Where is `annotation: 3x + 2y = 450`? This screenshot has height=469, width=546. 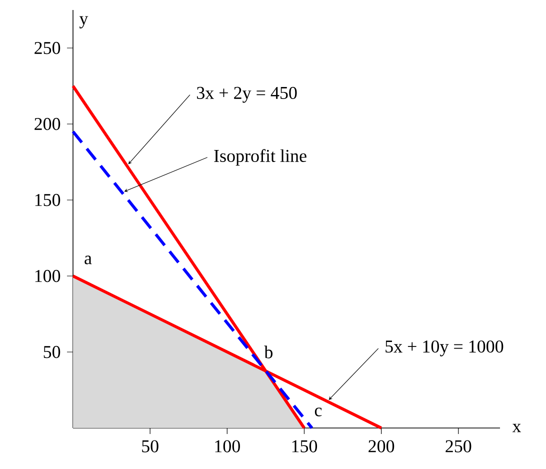
annotation: 3x + 2y = 450 is located at coordinates (247, 94).